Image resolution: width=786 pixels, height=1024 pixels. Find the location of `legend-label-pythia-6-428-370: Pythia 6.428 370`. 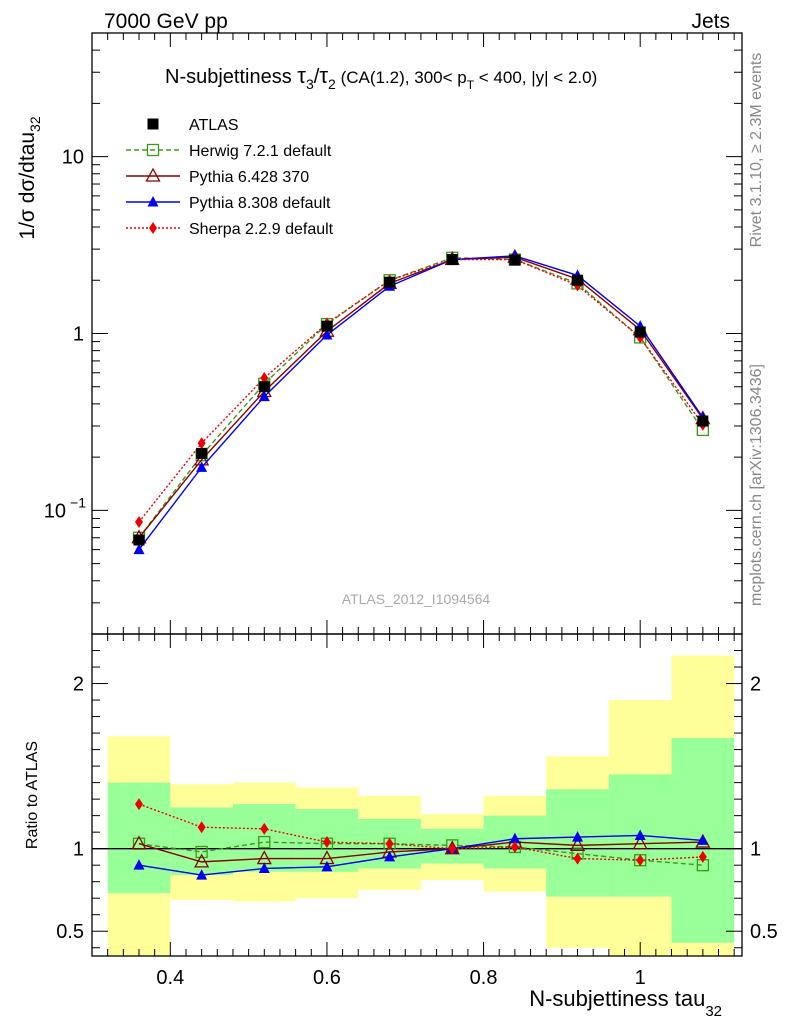

legend-label-pythia-6-428-370: Pythia 6.428 370 is located at coordinates (249, 177).